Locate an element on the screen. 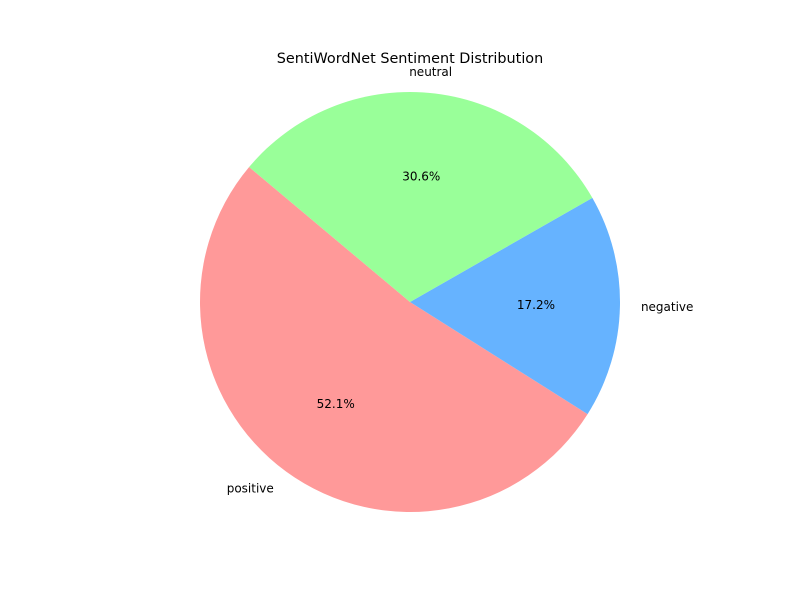 The height and width of the screenshot is (600, 800). slice-label-positive: positive is located at coordinates (250, 489).